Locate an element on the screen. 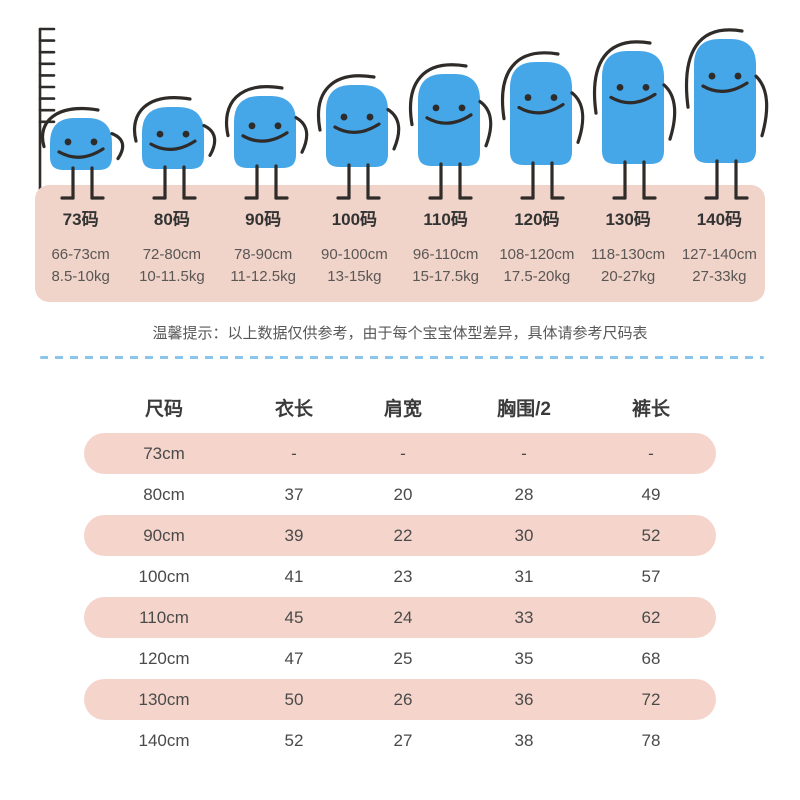 The image size is (800, 800). size-label-column: 130码 118-130cm 20-27kg is located at coordinates (628, 248).